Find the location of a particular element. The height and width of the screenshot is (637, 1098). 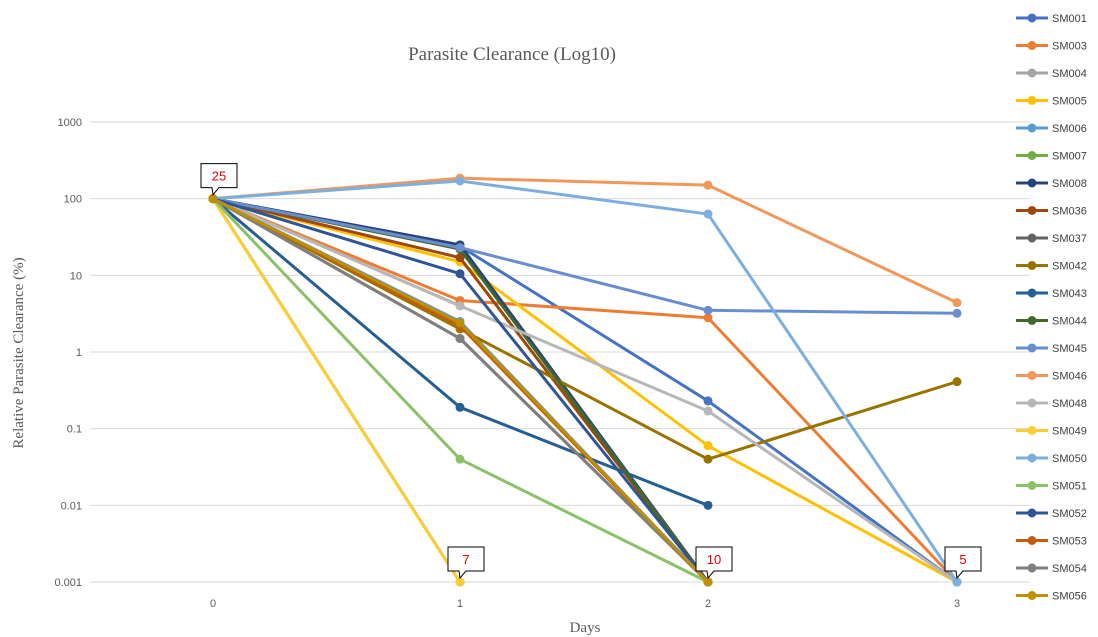

legend-item: SM004 is located at coordinates (1051, 74).